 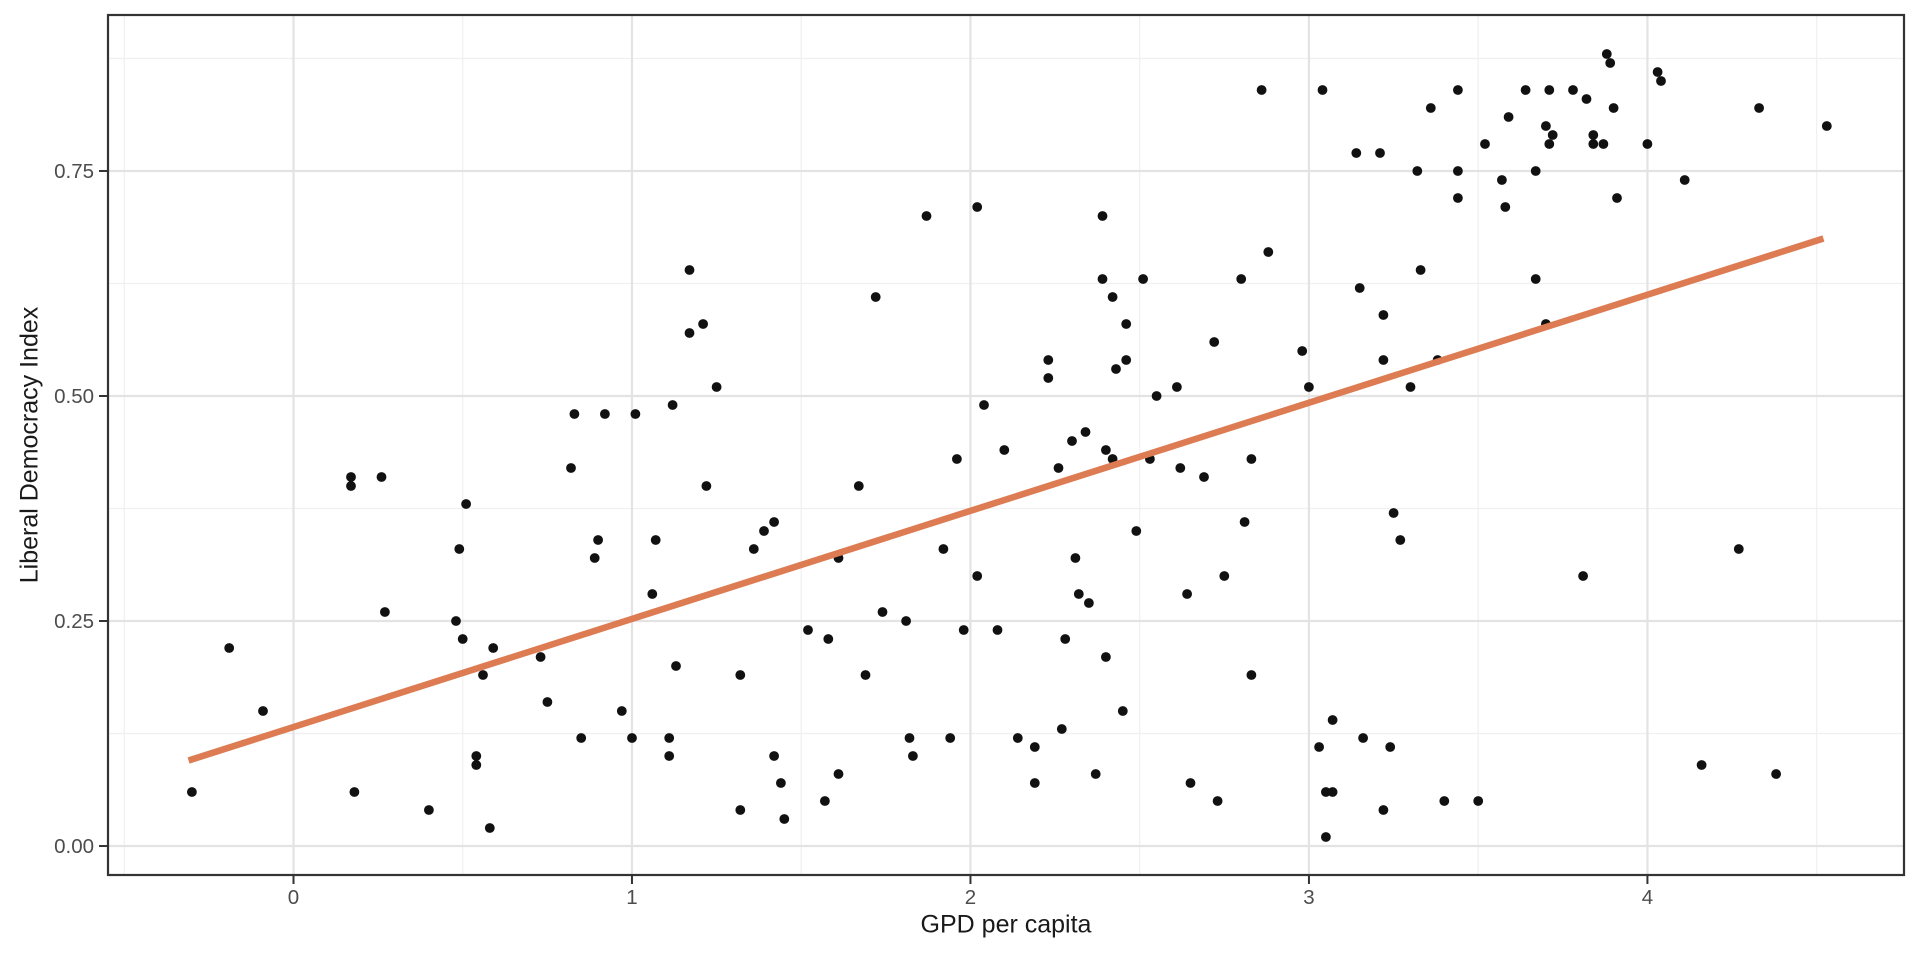 What do you see at coordinates (1647, 897) in the screenshot?
I see `x-tick-label: 4` at bounding box center [1647, 897].